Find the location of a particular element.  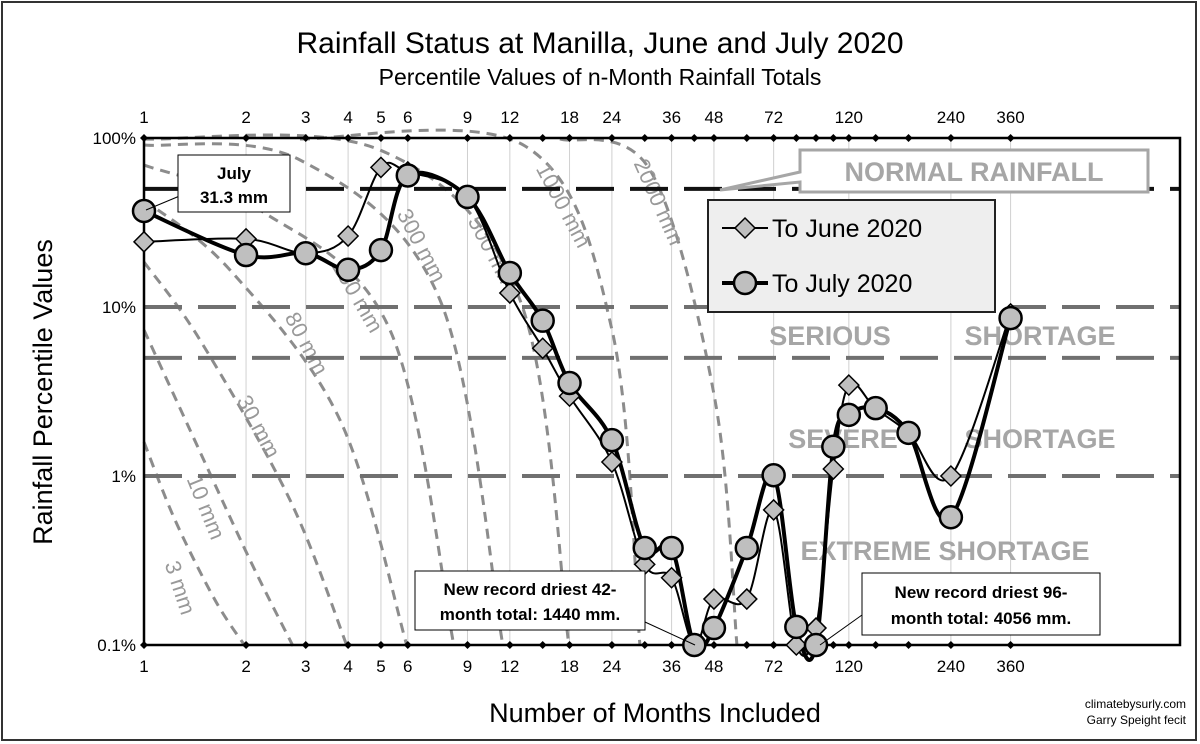

top-x-tick-label: 12 is located at coordinates (509, 117).